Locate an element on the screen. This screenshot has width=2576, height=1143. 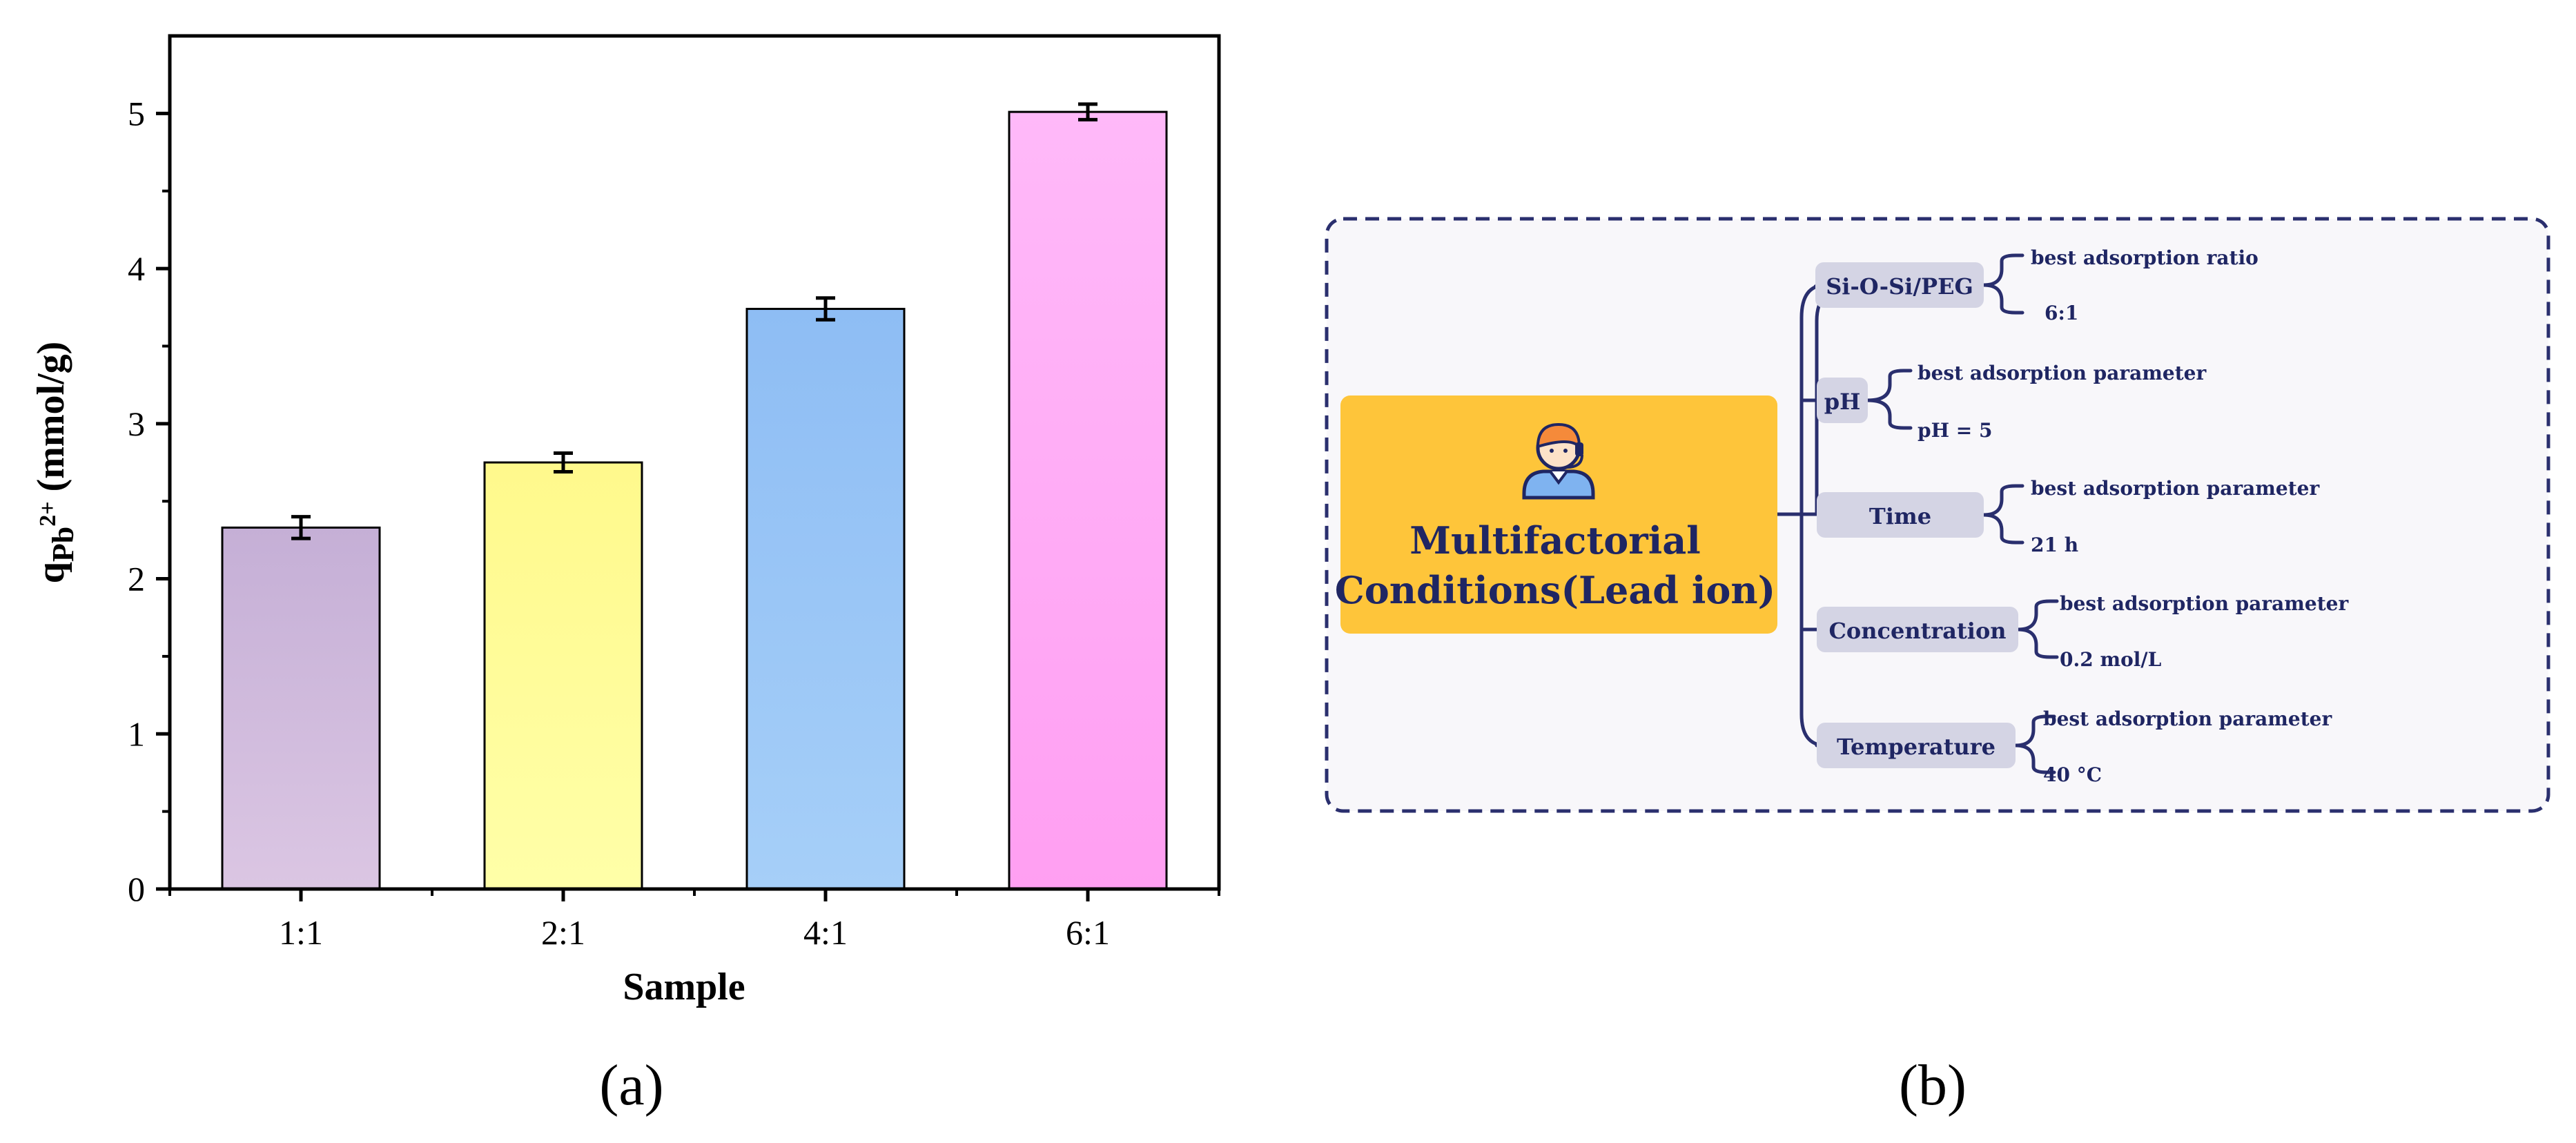
branch-leaf-bottom: 6:1 is located at coordinates (2061, 313).